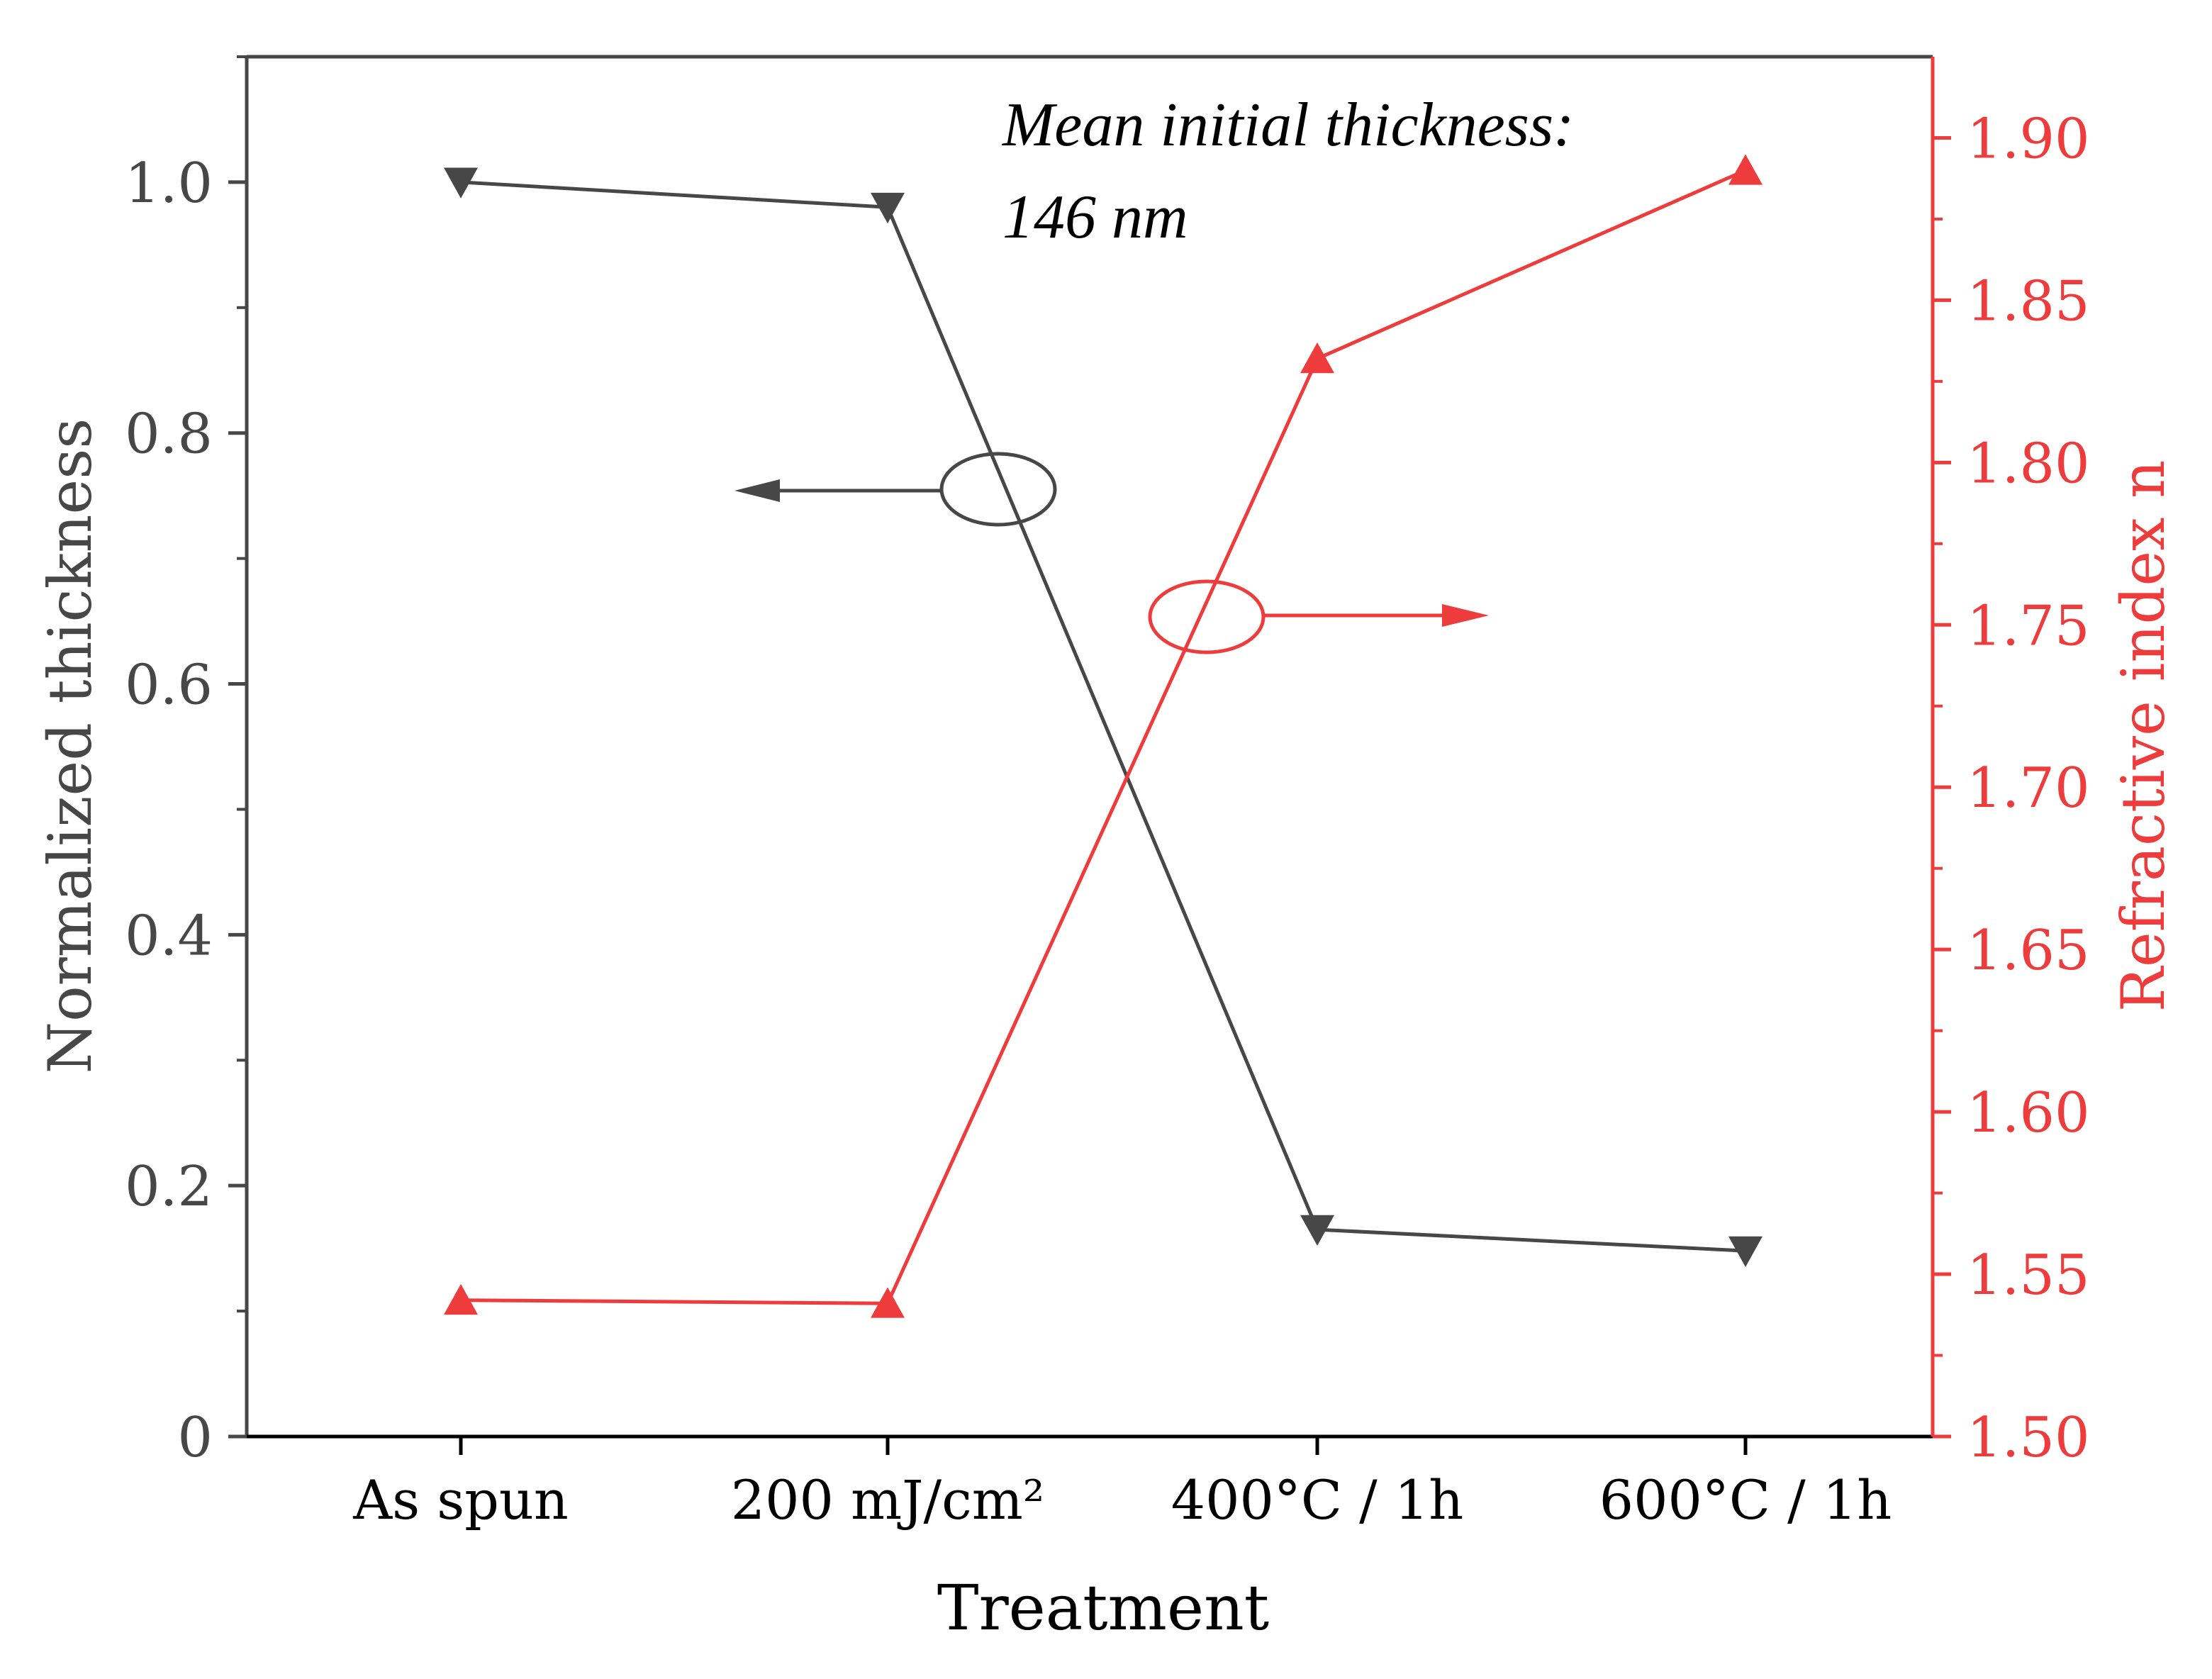 This screenshot has height=1679, width=2212. Describe the element at coordinates (2029, 139) in the screenshot. I see `y-right-tick-label: 1.90` at that location.